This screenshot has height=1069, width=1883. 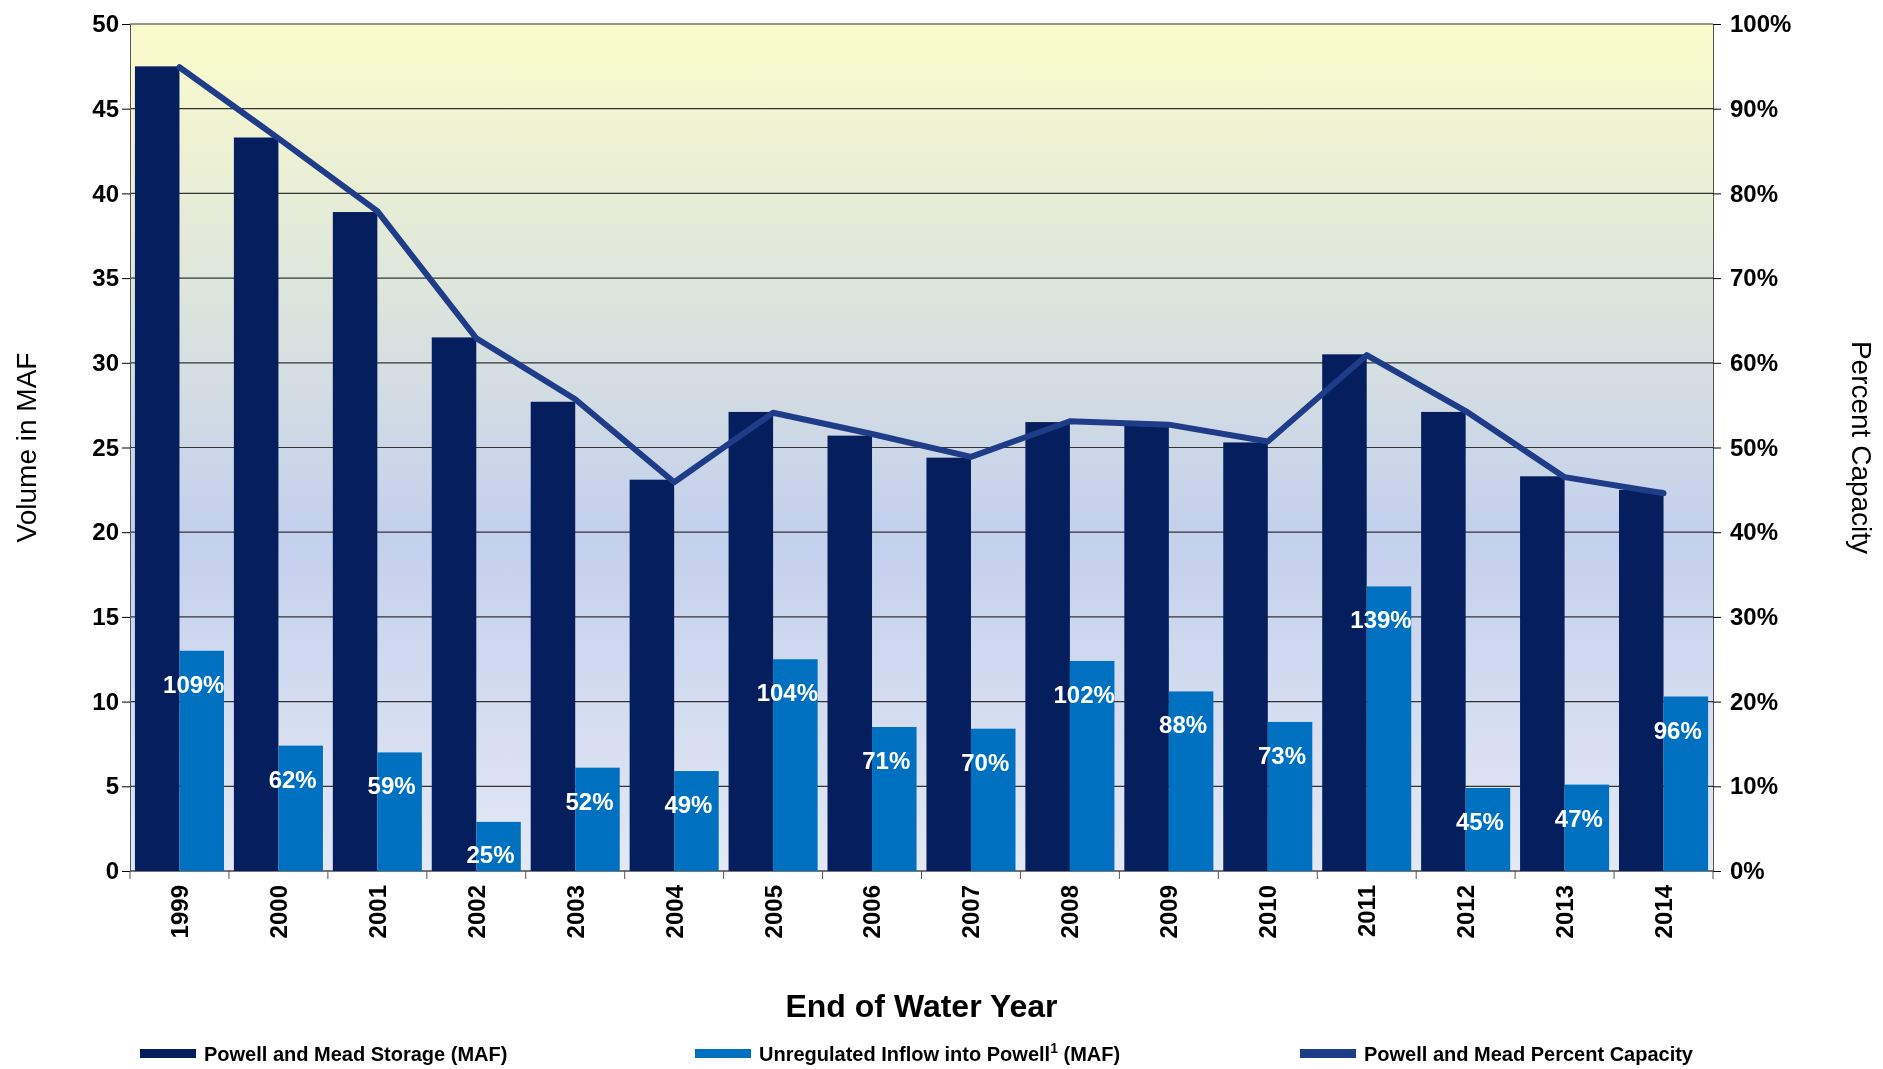 I want to click on x-tick-label: 2012, so click(x=1466, y=912).